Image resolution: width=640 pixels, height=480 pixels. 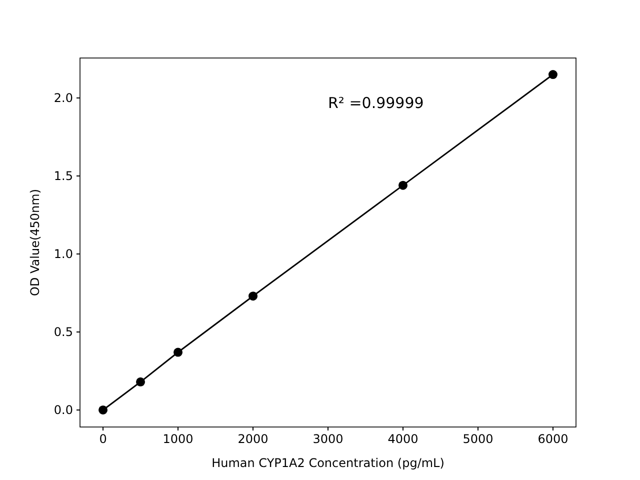 What do you see at coordinates (63, 97) in the screenshot?
I see `y-tick-label: 2.0` at bounding box center [63, 97].